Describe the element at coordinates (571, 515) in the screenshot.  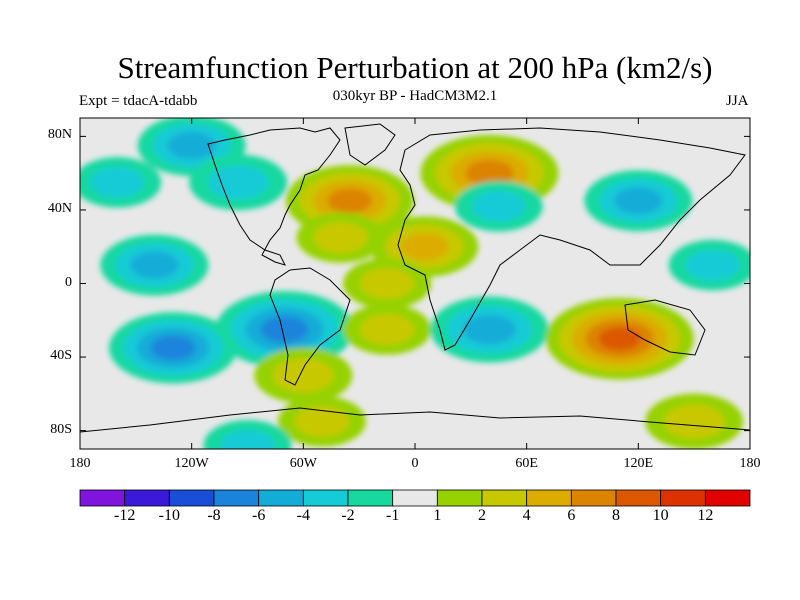
I see `colorbar-label: 6` at that location.